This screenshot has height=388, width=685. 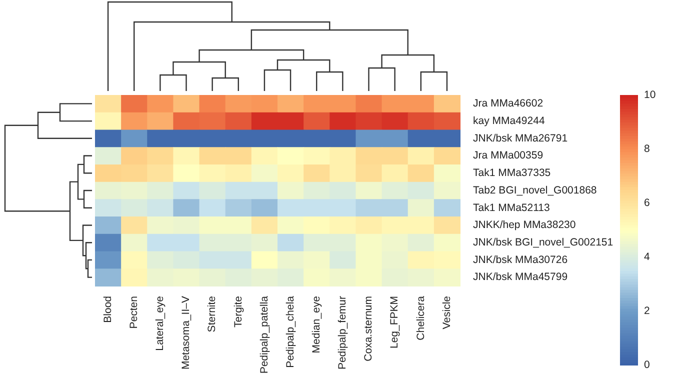 I want to click on y-tick-label: Tak1 MMa37335, so click(x=512, y=173).